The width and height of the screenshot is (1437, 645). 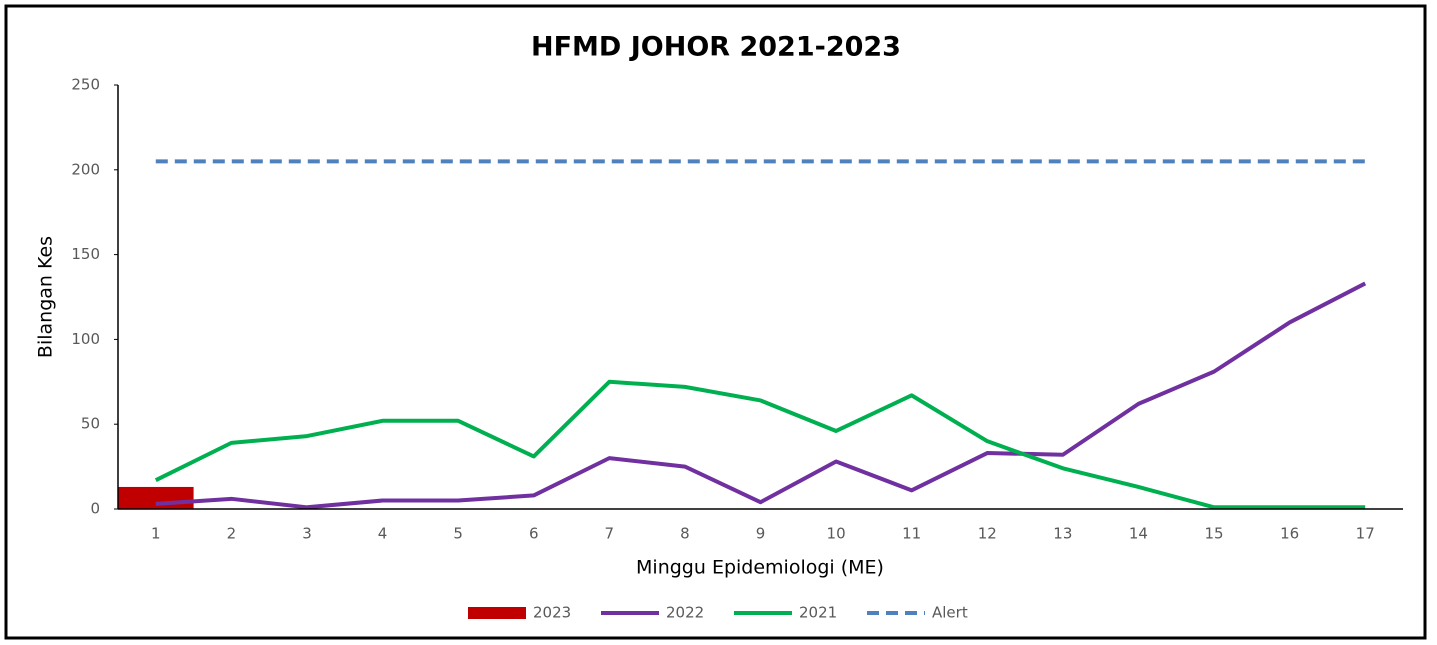 What do you see at coordinates (760, 568) in the screenshot?
I see `x-axis-label: Minggu Epidemiologi (ME)` at bounding box center [760, 568].